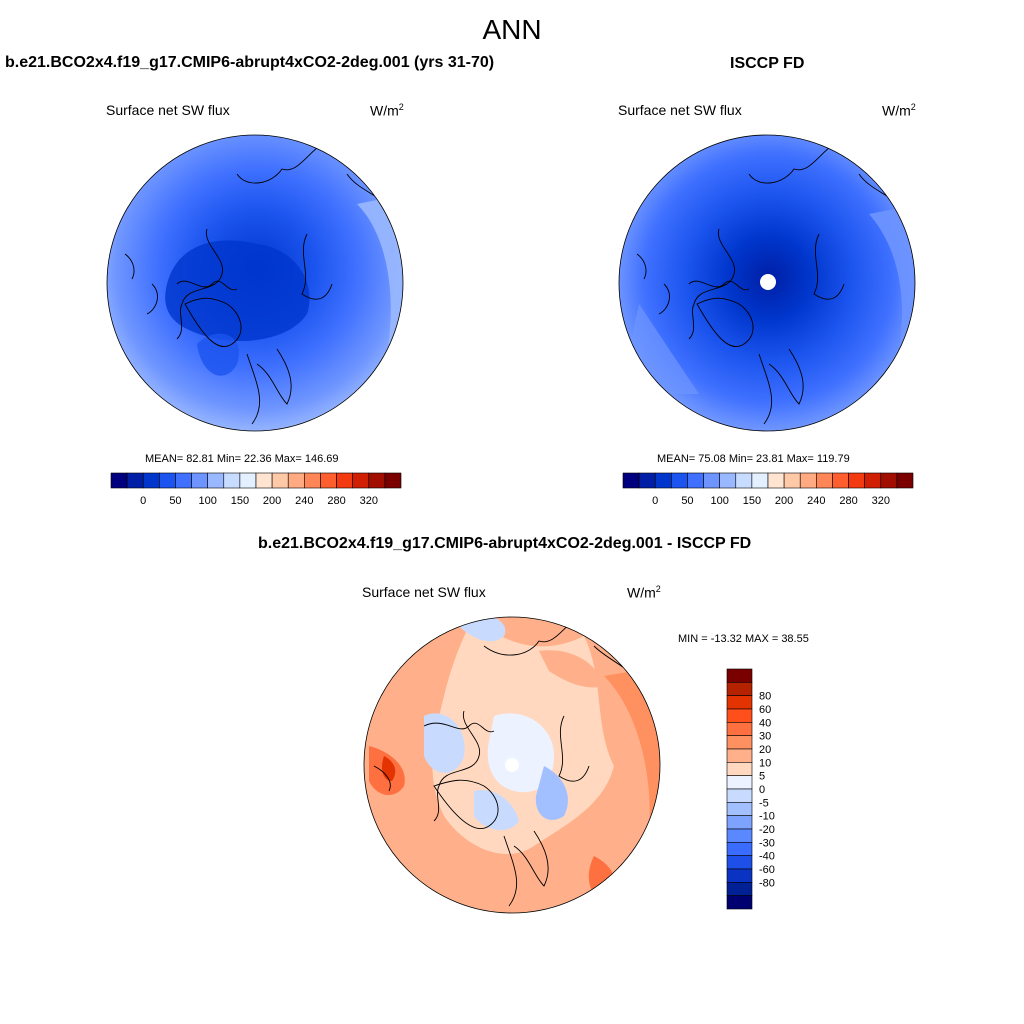  What do you see at coordinates (765, 723) in the screenshot?
I see `colorbar-tick-label: 40` at bounding box center [765, 723].